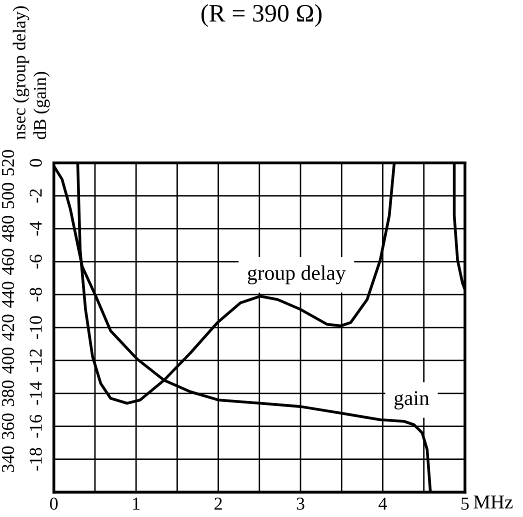  What do you see at coordinates (218, 504) in the screenshot?
I see `x-tick-label: 2` at bounding box center [218, 504].